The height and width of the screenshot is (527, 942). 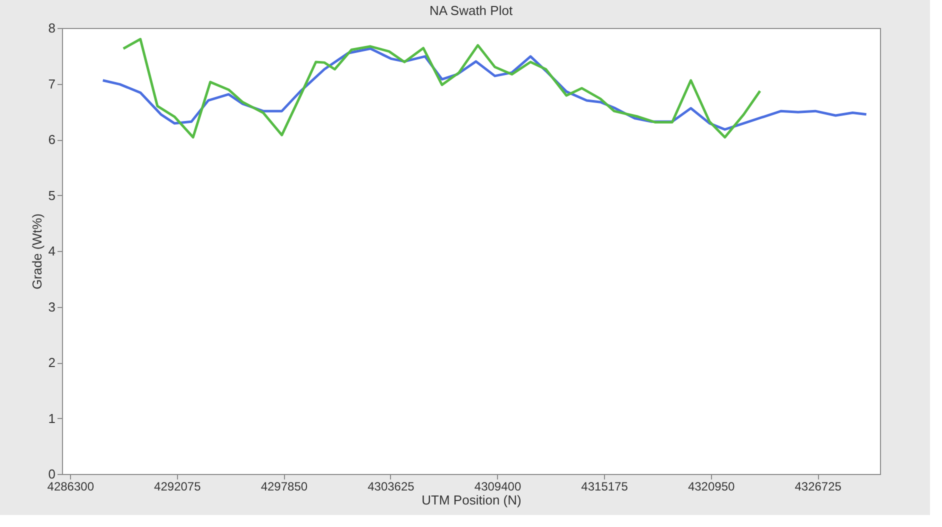 I want to click on y-tick-label: 6, so click(x=52, y=139).